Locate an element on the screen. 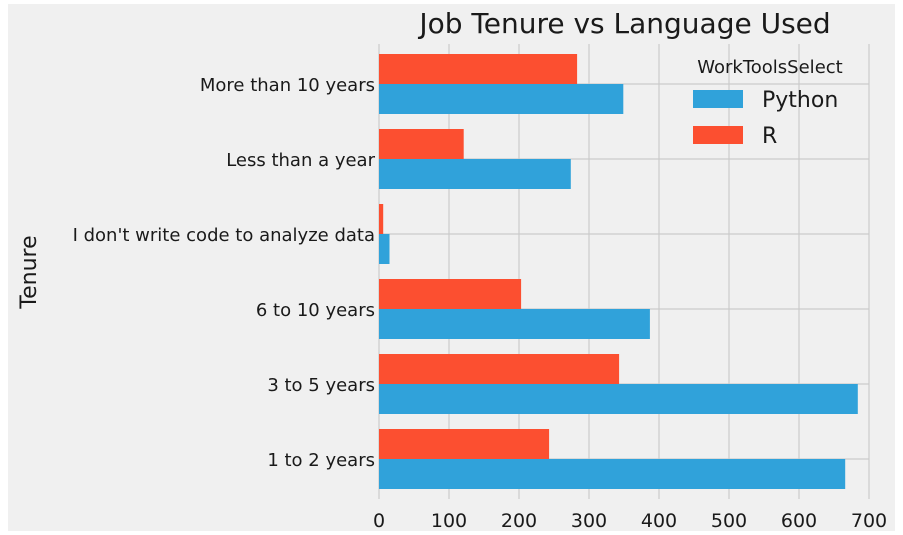  legend: WorkToolsSelect Python R is located at coordinates (768, 103).